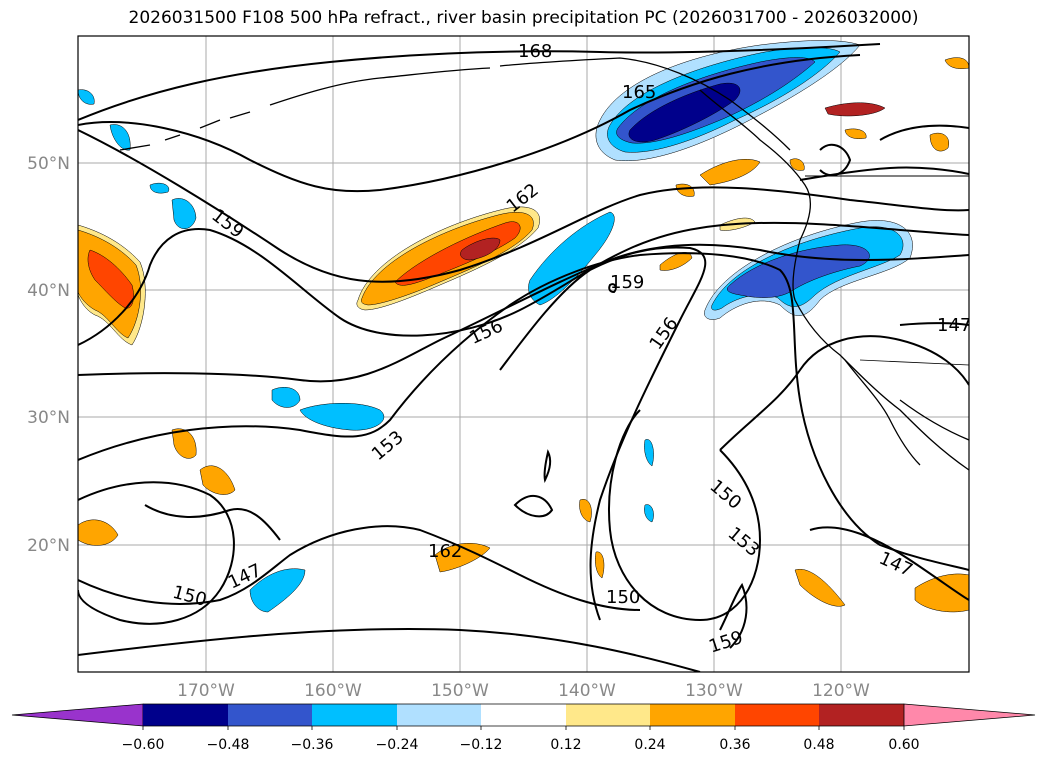 This screenshot has height=765, width=1047. What do you see at coordinates (755, 165) in the screenshot?
I see `coast-bc` at bounding box center [755, 165].